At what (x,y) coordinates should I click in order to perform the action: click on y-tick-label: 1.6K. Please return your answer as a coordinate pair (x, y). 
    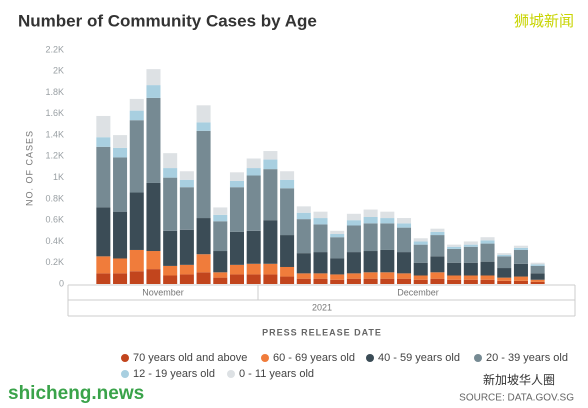
    Looking at the image, I should click on (54, 113).